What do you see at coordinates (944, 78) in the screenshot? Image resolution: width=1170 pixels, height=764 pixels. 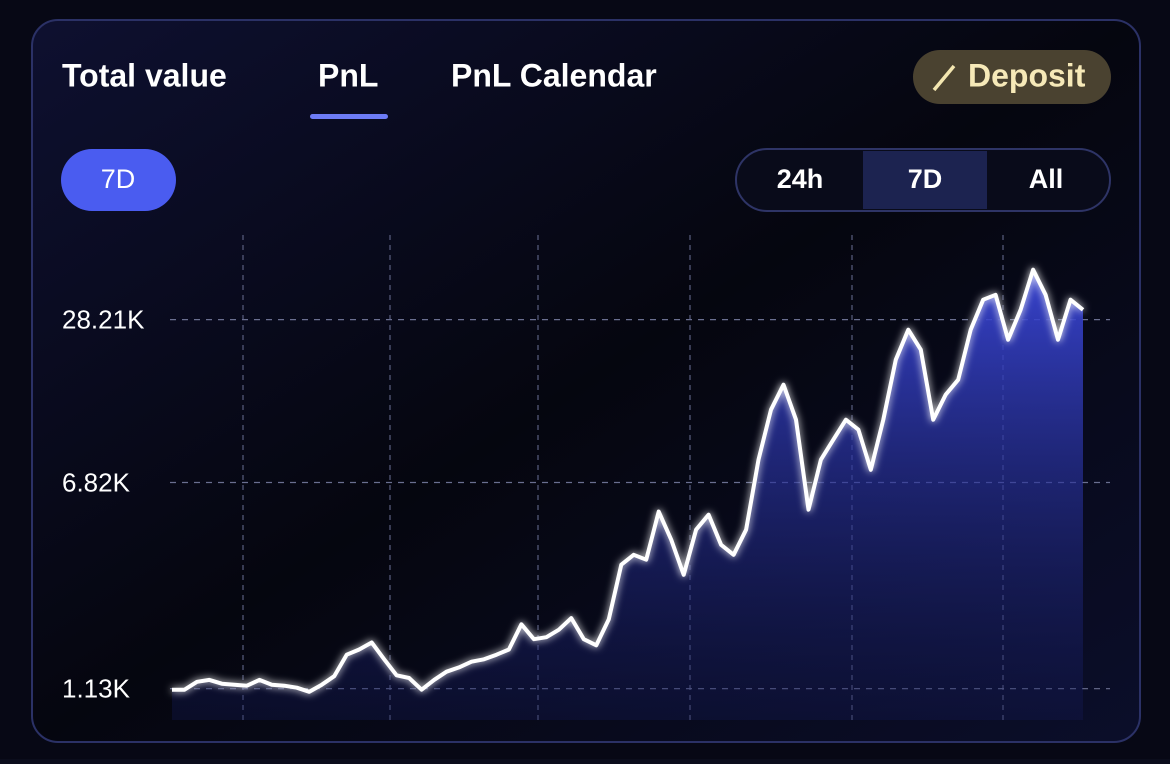 I see `pencil-icon` at bounding box center [944, 78].